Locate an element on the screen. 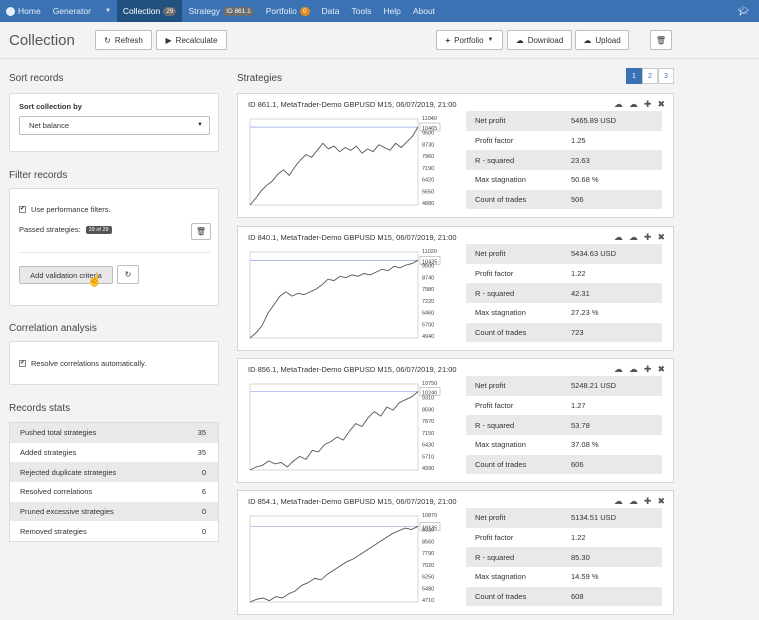 Image resolution: width=759 pixels, height=620 pixels. metric-value: 14.59 % is located at coordinates (585, 577).